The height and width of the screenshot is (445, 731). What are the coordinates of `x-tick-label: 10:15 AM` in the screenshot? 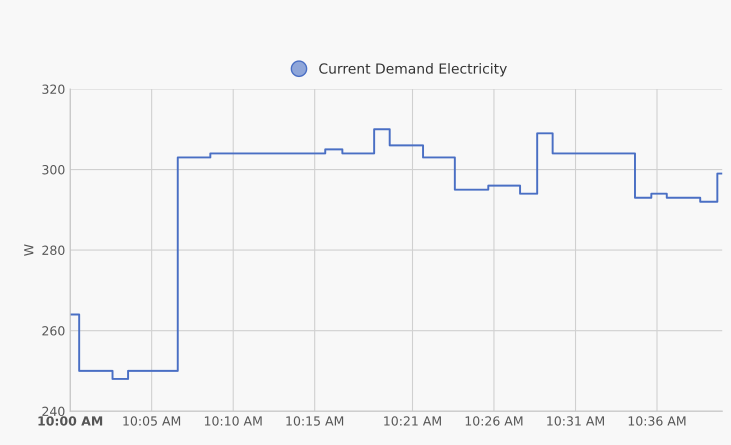 It's located at (315, 421).